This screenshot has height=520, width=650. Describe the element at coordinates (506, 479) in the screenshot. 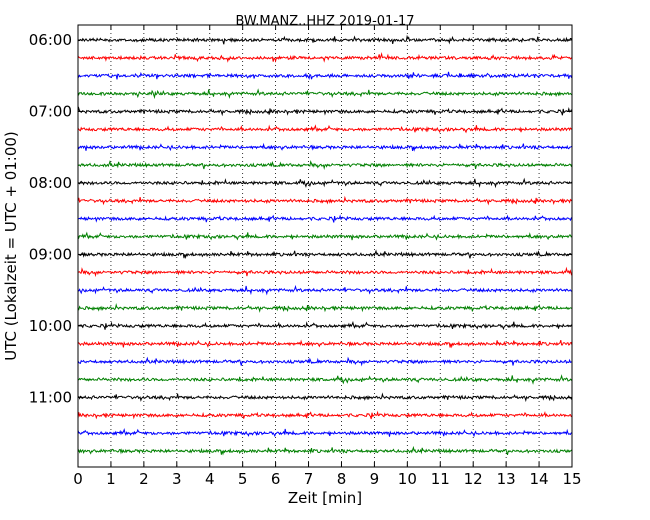

I see `x-tick-label: 13` at that location.